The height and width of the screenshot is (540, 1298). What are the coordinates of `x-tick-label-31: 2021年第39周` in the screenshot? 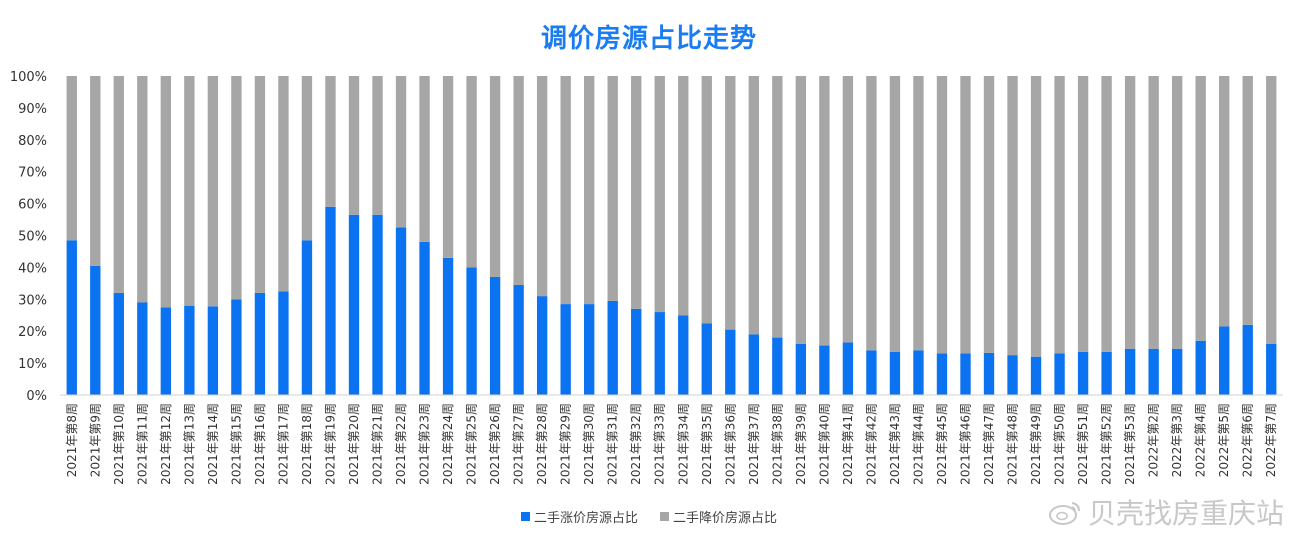 It's located at (801, 444).